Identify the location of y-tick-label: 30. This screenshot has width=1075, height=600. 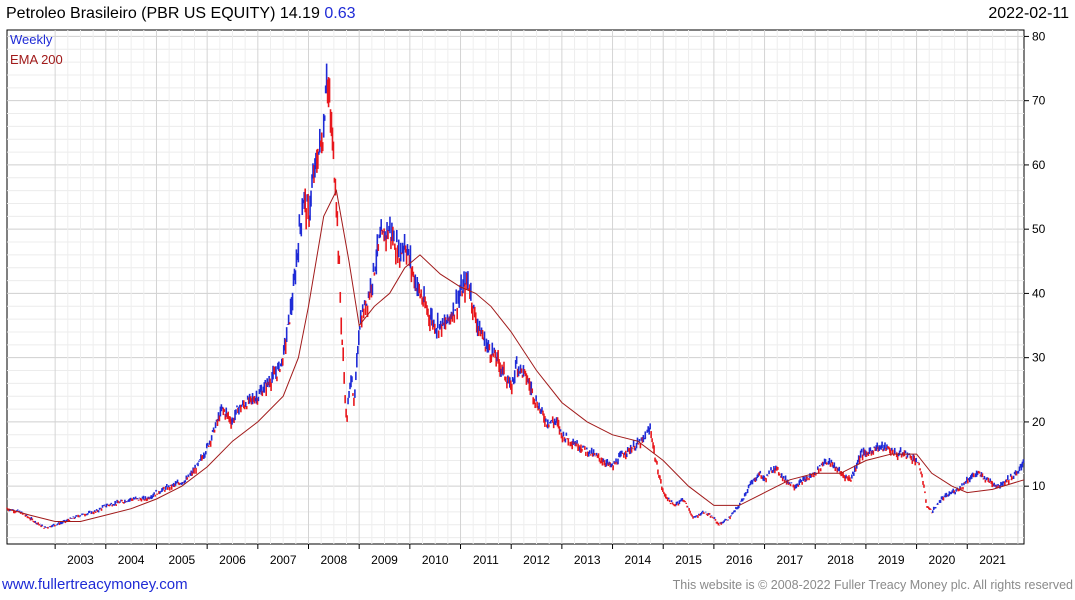
(1039, 358).